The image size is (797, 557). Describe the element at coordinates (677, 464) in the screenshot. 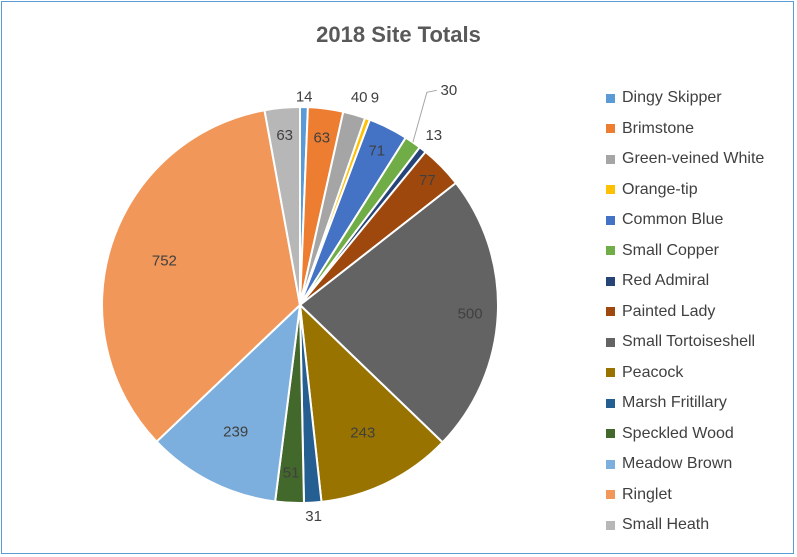

I see `legend-label: Meadow Brown` at that location.